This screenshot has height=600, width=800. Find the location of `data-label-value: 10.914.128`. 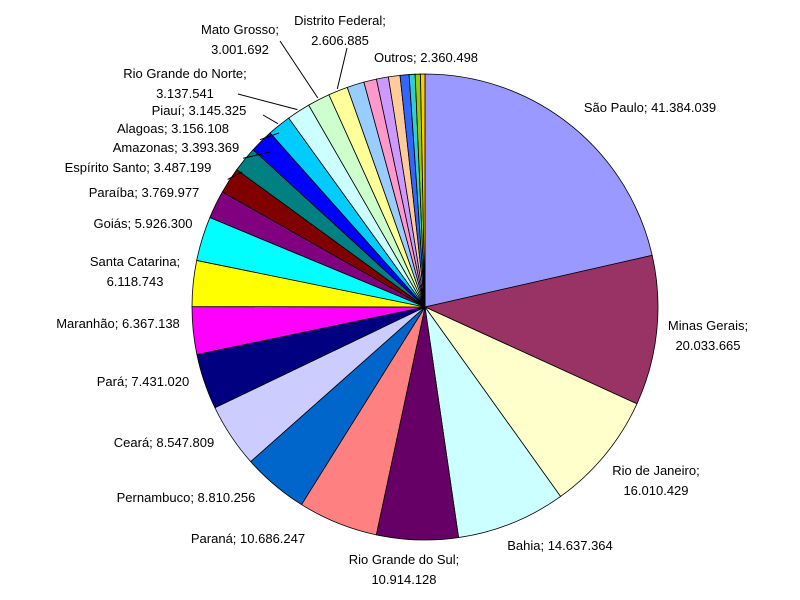

data-label-value: 10.914.128 is located at coordinates (403, 579).